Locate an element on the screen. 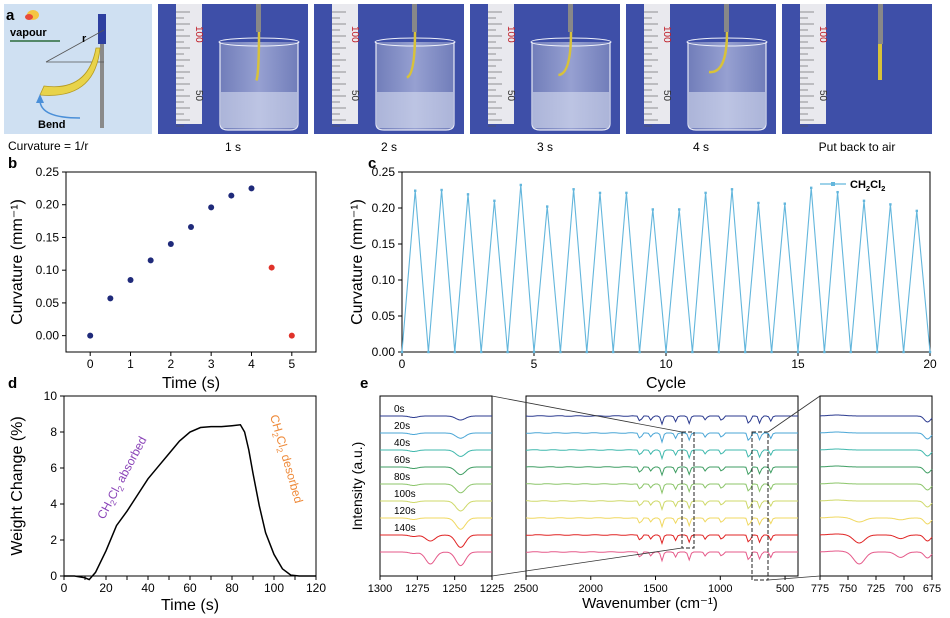  x-tick-label: 0 is located at coordinates (90, 364).